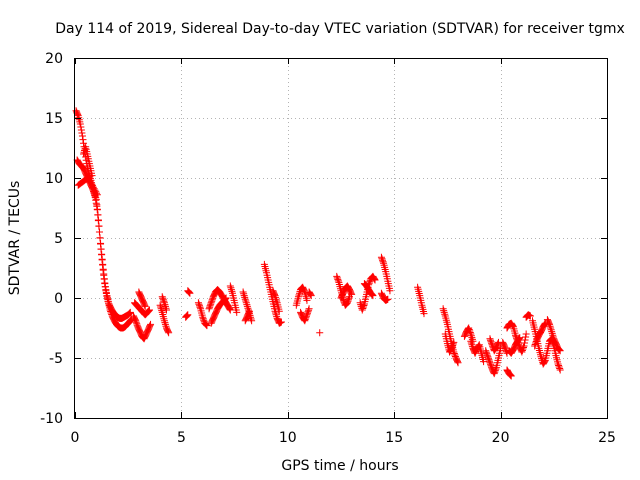 The width and height of the screenshot is (640, 480). I want to click on y-tick-label: 5, so click(58, 239).